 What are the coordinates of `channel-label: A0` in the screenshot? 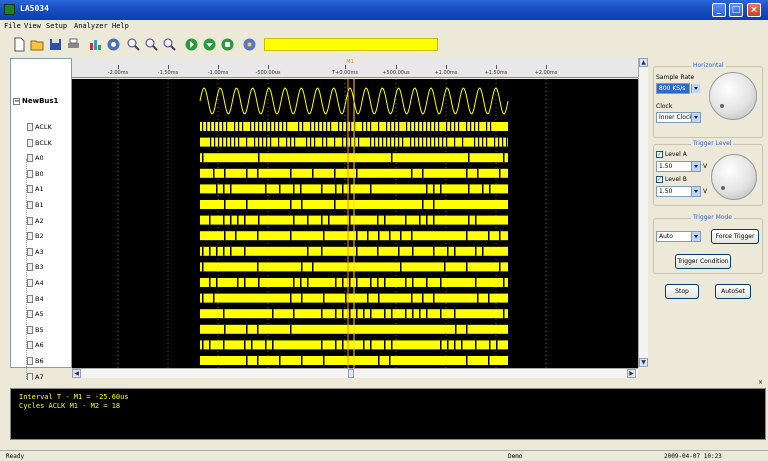 It's located at (39, 158).